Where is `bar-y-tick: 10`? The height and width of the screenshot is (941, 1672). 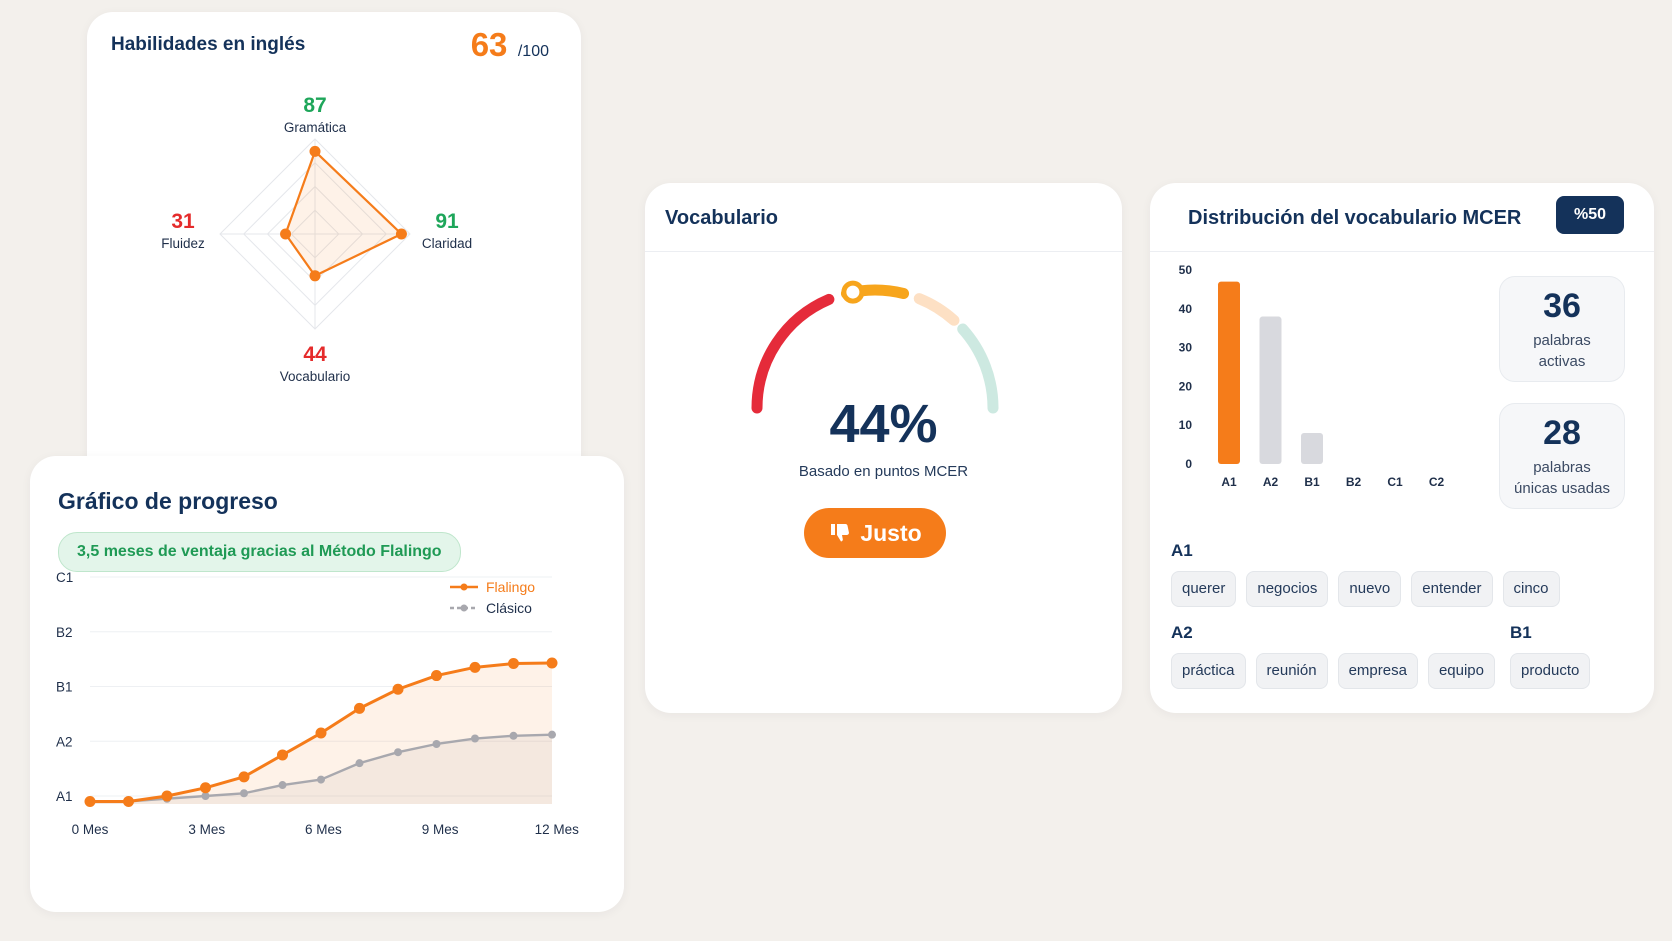 bar-y-tick: 10 is located at coordinates (1186, 425).